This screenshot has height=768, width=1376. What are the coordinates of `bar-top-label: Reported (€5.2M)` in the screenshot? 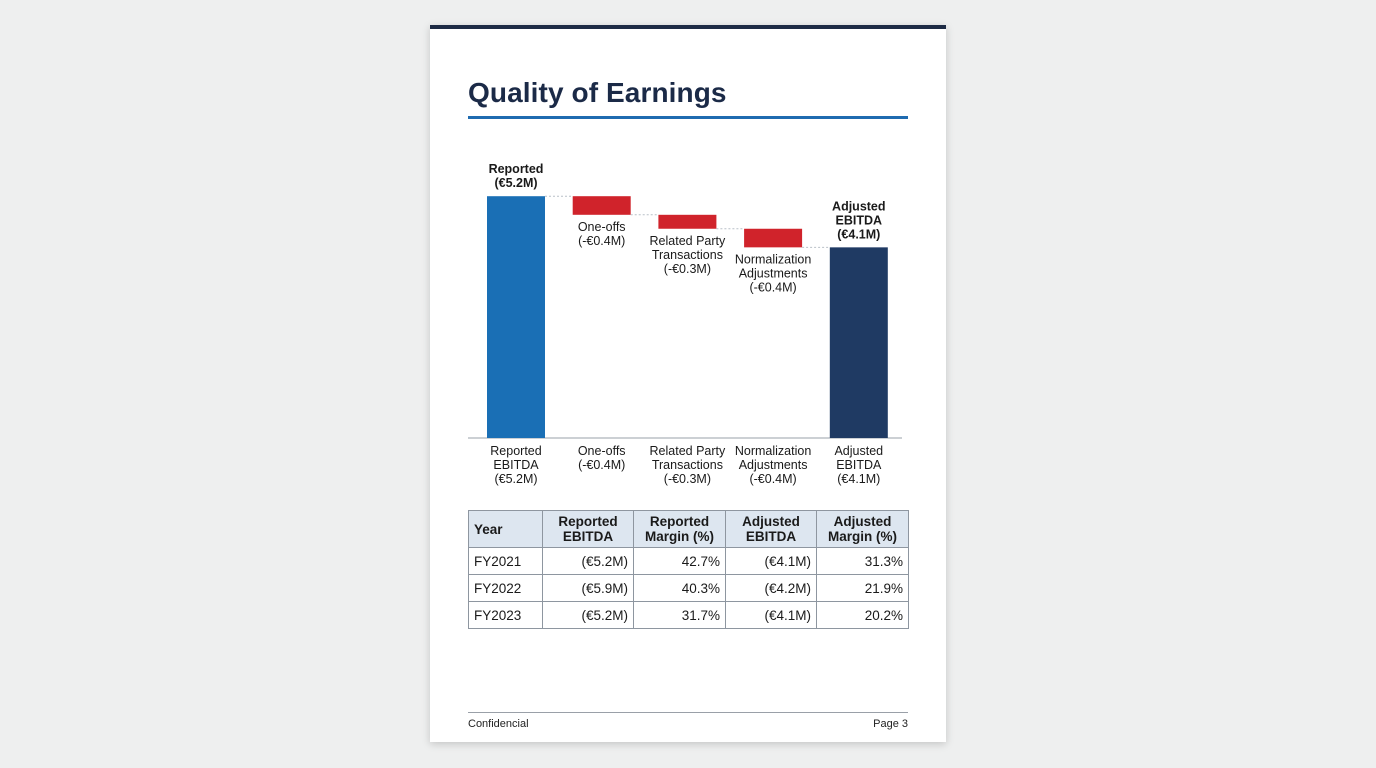 It's located at (516, 176).